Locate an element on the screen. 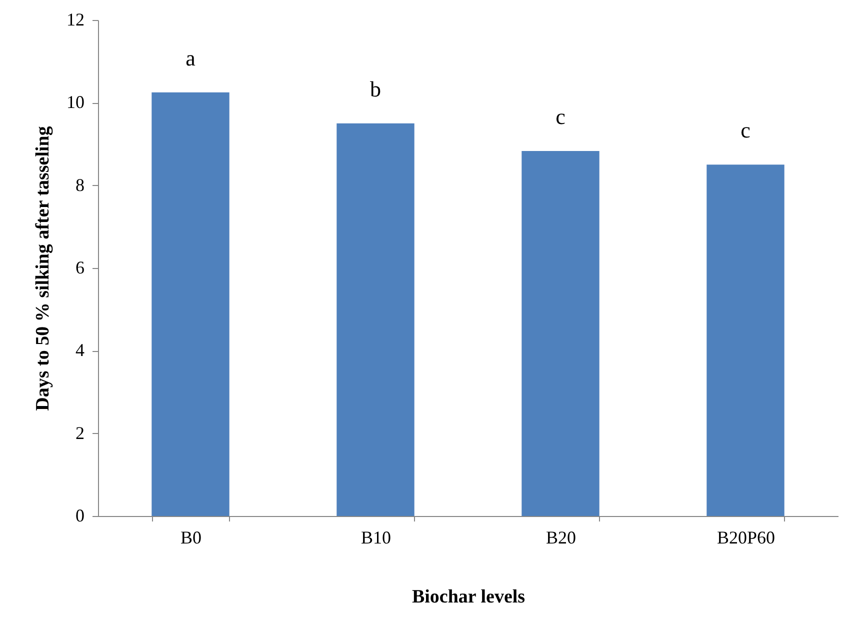  y-tick-label: 0 is located at coordinates (80, 516).